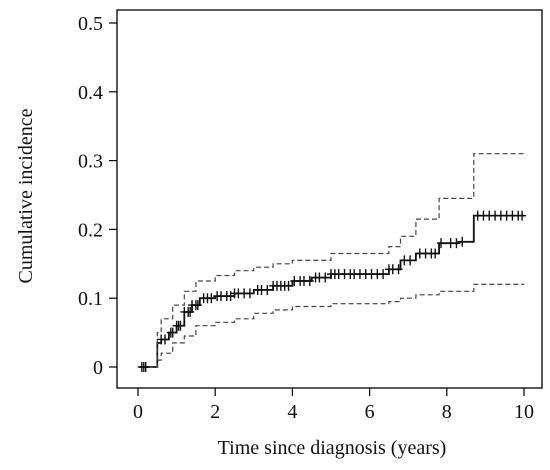  I want to click on x-tick-label: 8, so click(447, 412).